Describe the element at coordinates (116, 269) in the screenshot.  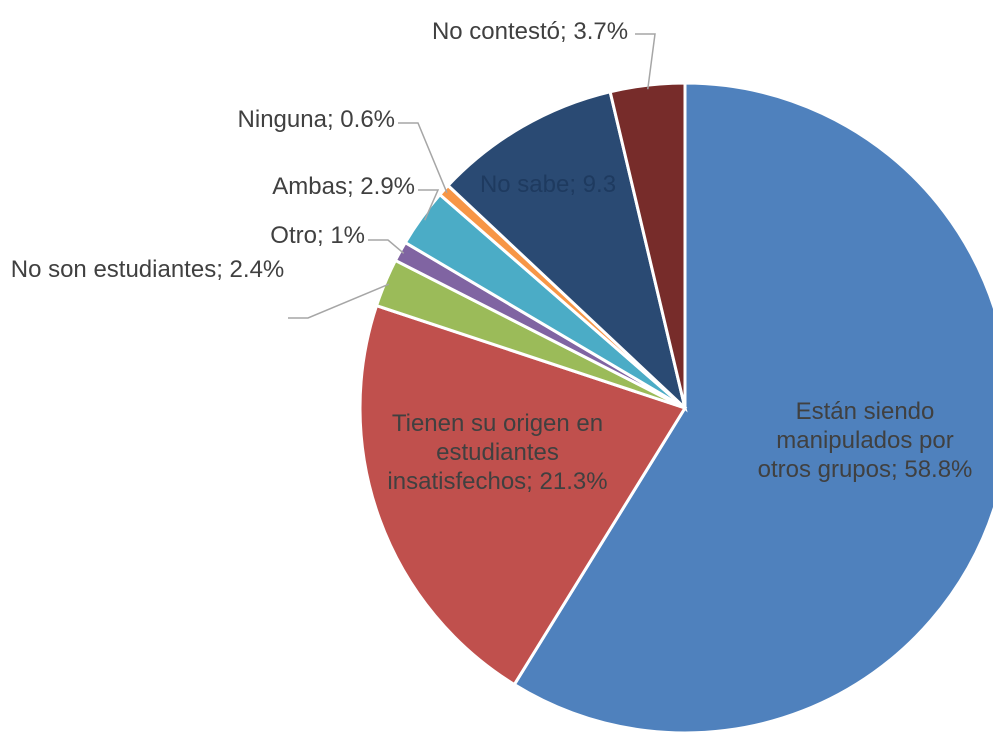
I see `category-label: No son estudiantes;` at that location.